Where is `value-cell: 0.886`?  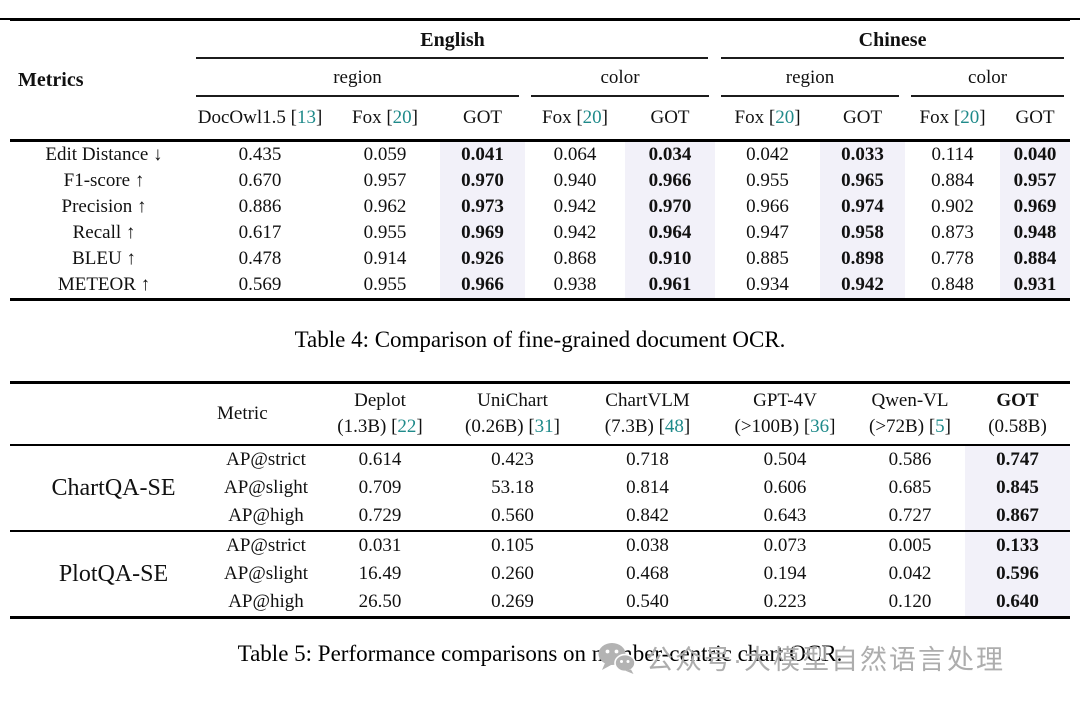
value-cell: 0.886 is located at coordinates (260, 206).